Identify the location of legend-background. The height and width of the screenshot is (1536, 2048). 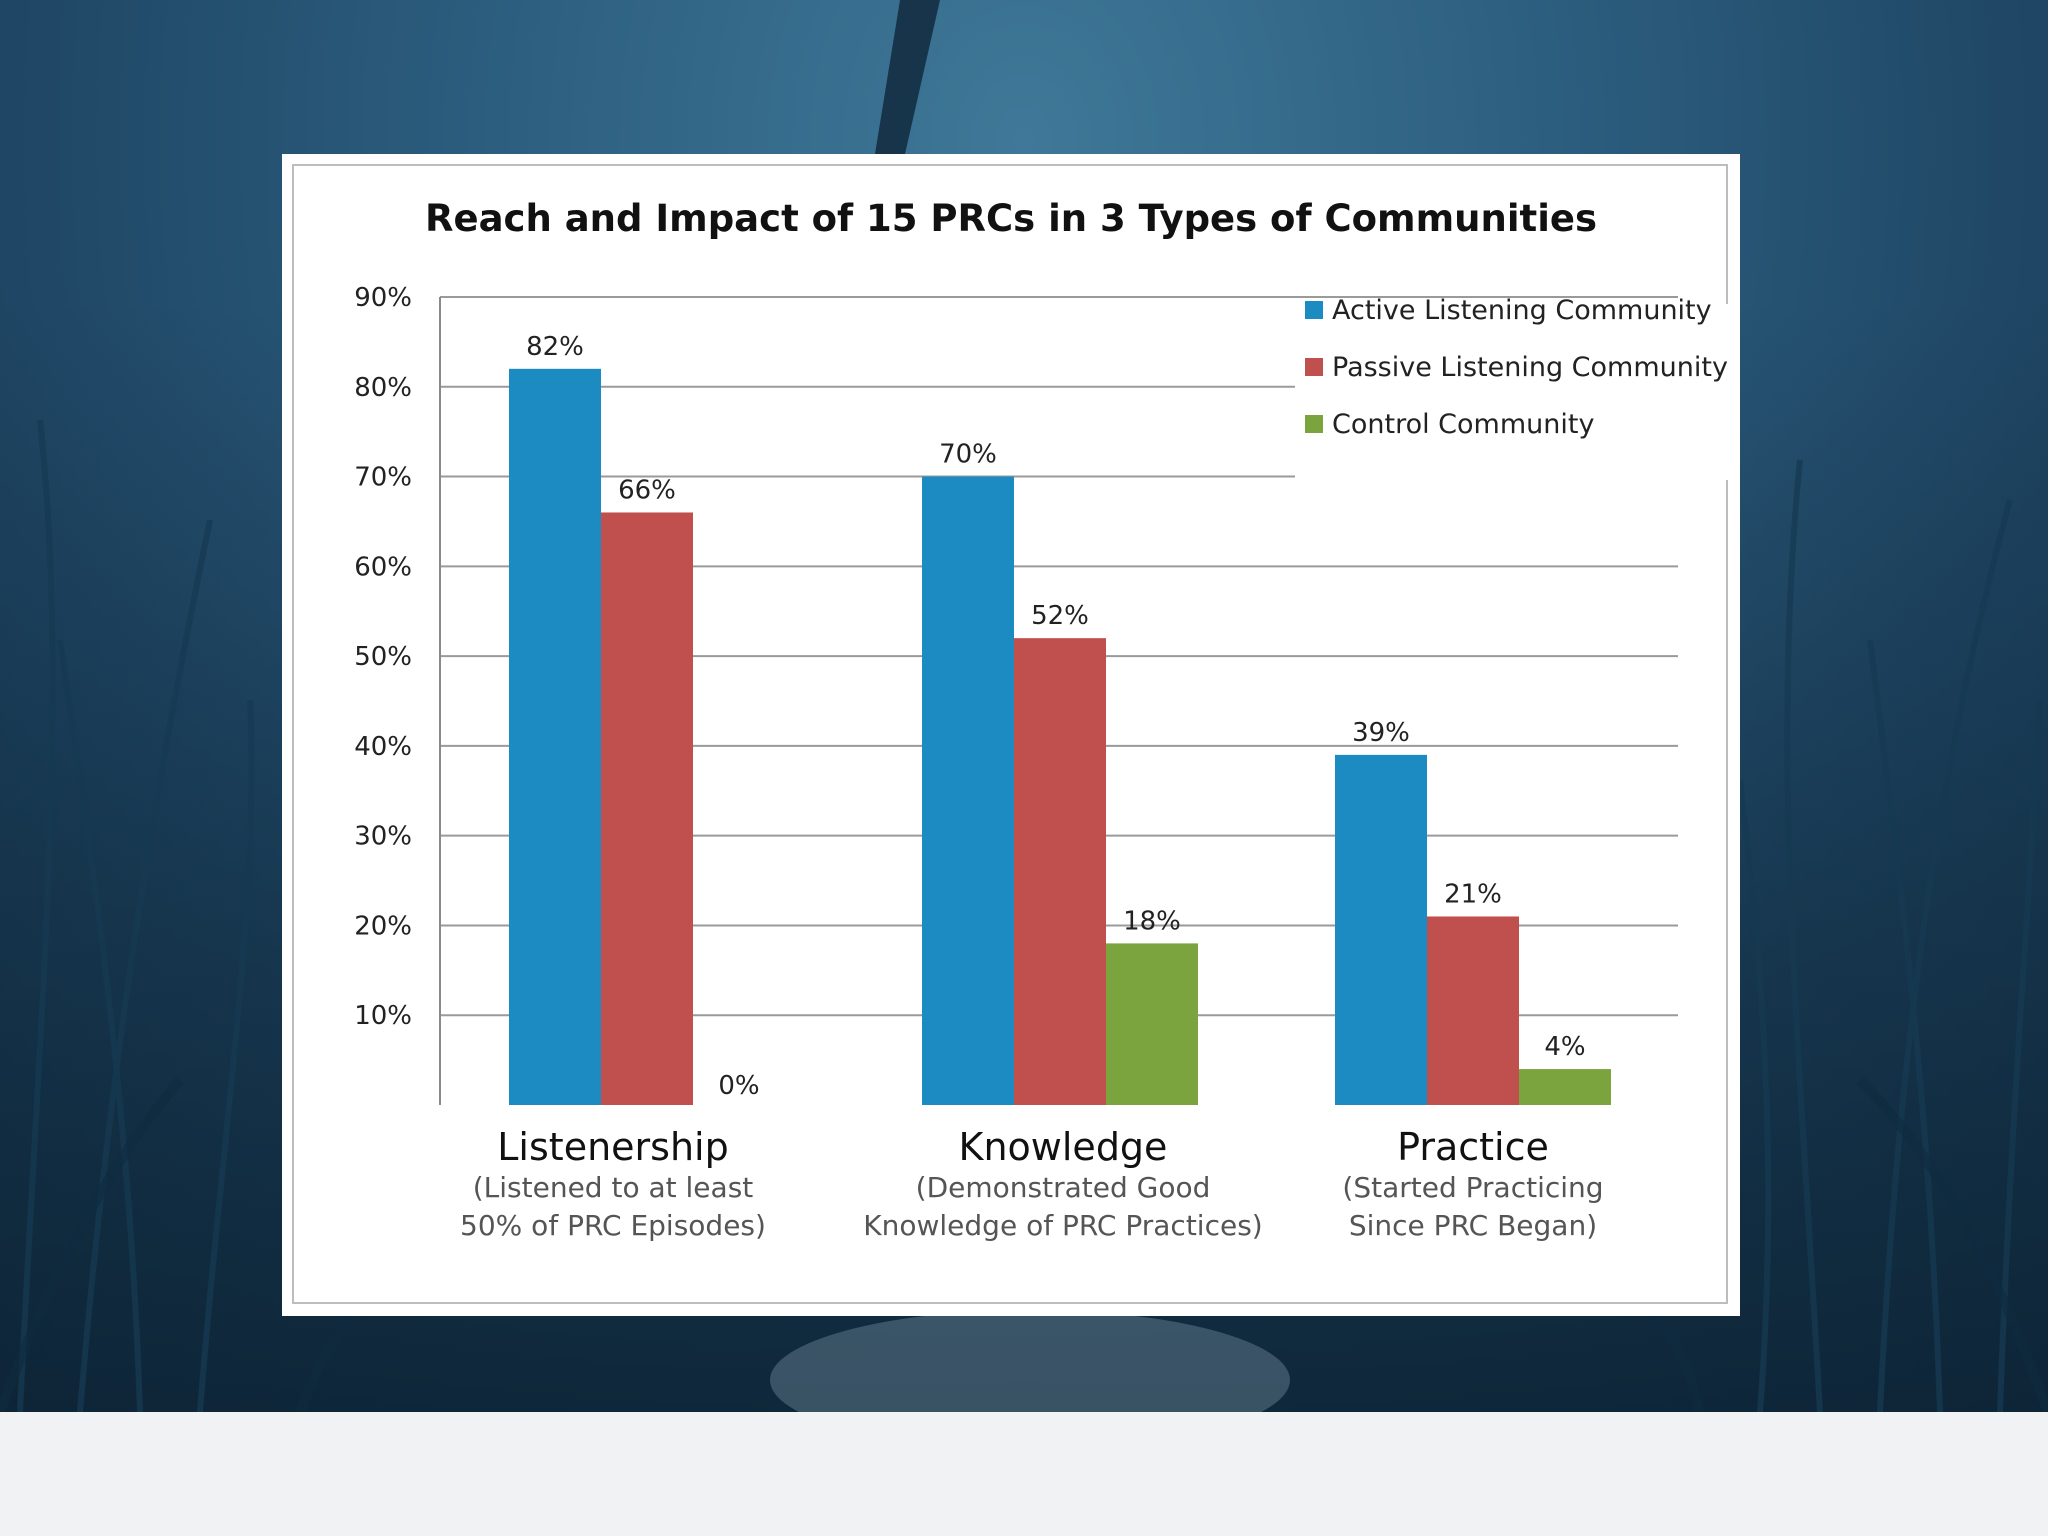
(1515, 392).